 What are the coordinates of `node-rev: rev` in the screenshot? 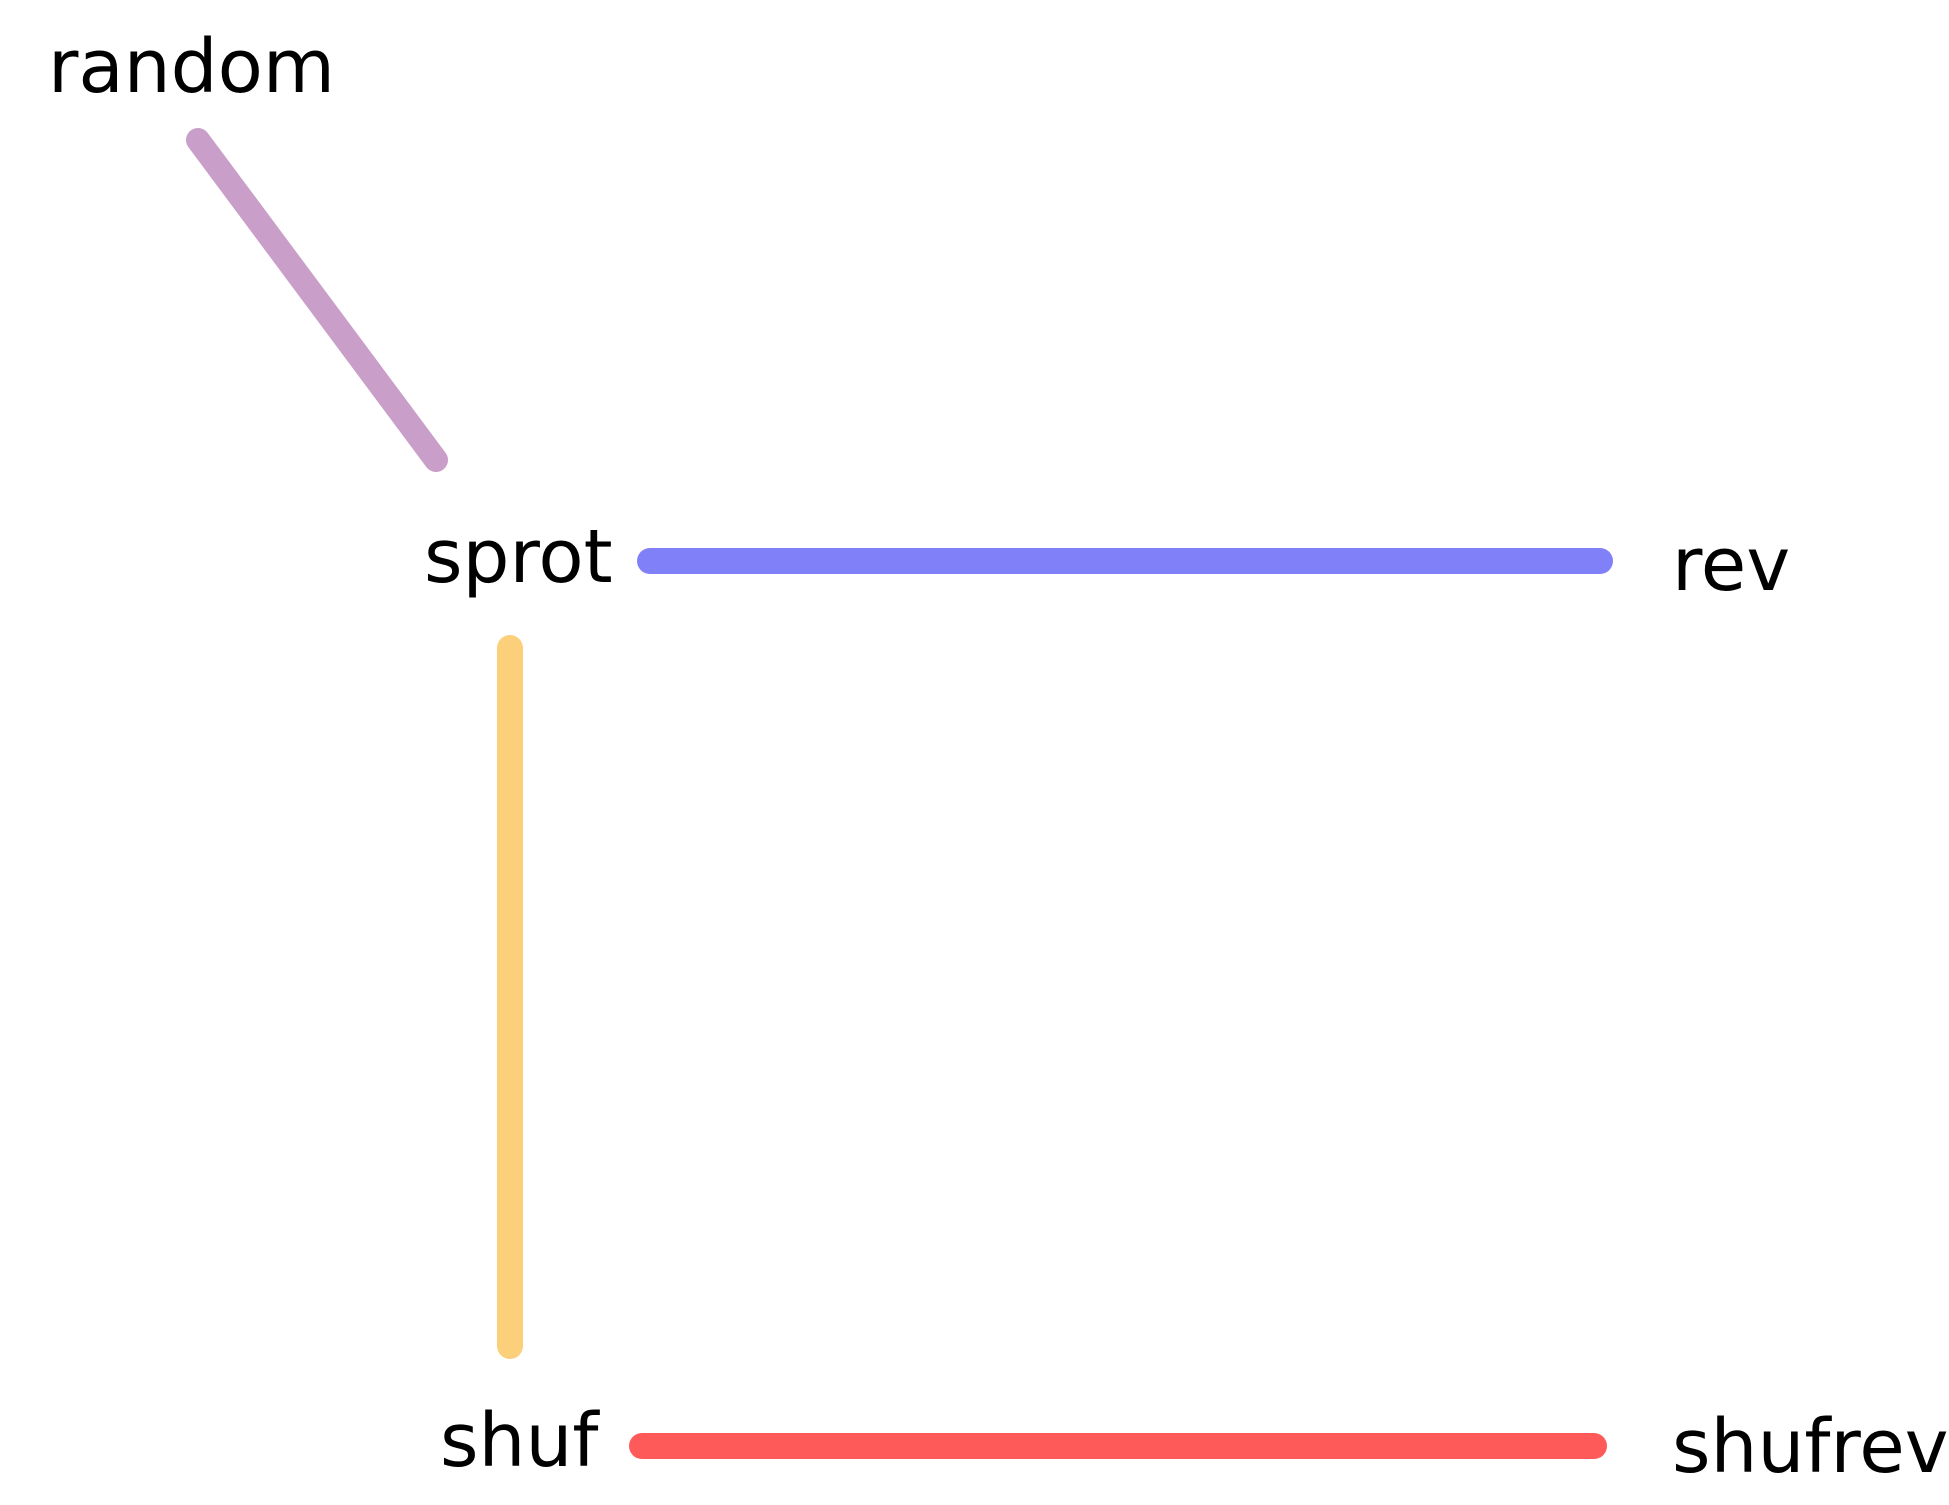 It's located at (1731, 565).